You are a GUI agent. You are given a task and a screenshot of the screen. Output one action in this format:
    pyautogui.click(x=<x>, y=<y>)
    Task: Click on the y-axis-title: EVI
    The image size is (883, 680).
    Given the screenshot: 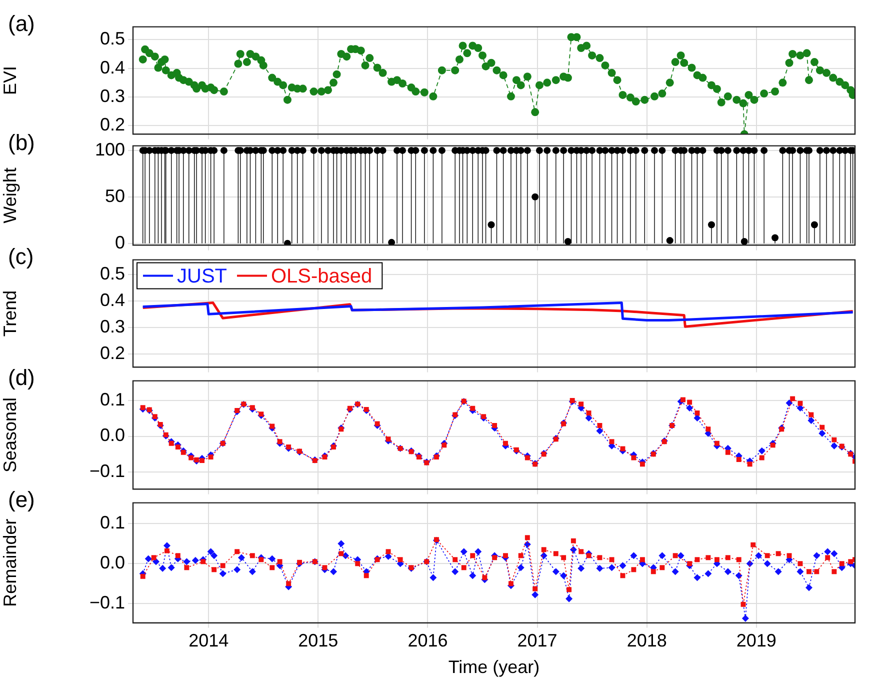 What is the action you would take?
    pyautogui.click(x=10, y=81)
    